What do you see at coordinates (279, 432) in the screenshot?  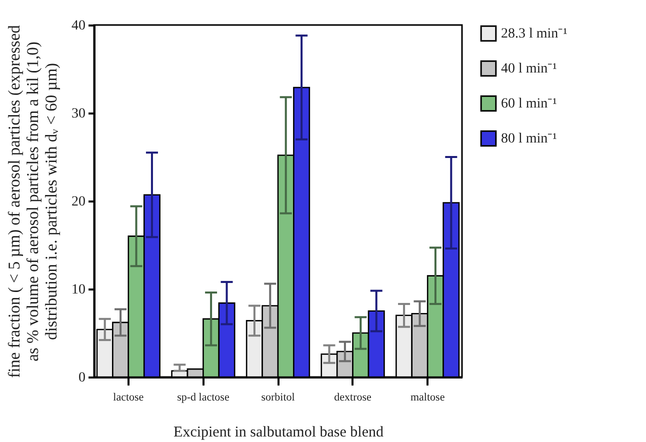 I see `x-axis-title: Excipient in salbutamol base blend` at bounding box center [279, 432].